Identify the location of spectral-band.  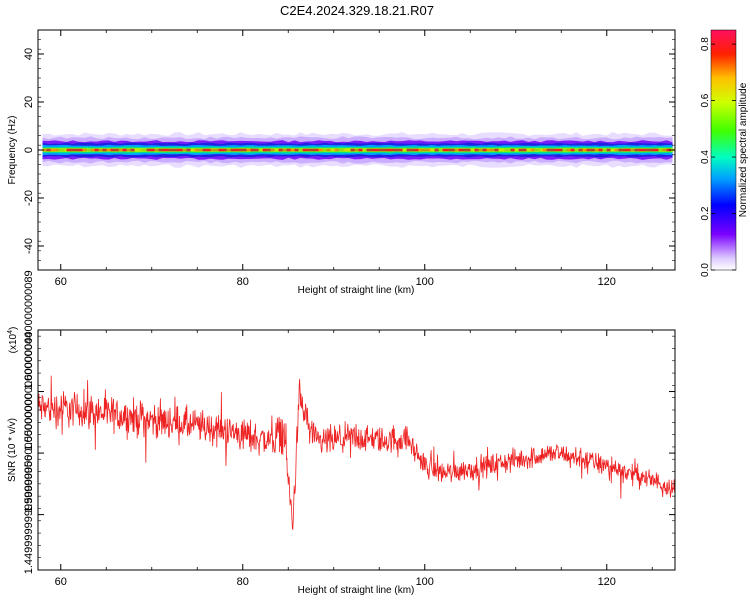
(358, 150).